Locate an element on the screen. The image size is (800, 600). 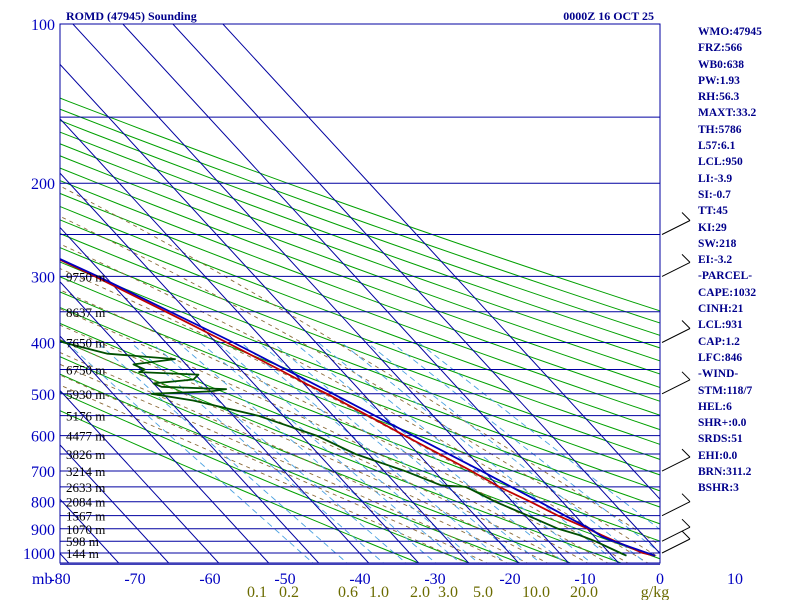
height-label: 1567 m is located at coordinates (85, 516).